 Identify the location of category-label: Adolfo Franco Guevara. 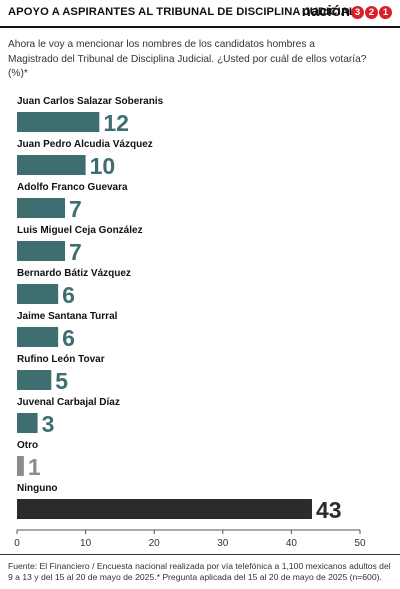
(72, 187).